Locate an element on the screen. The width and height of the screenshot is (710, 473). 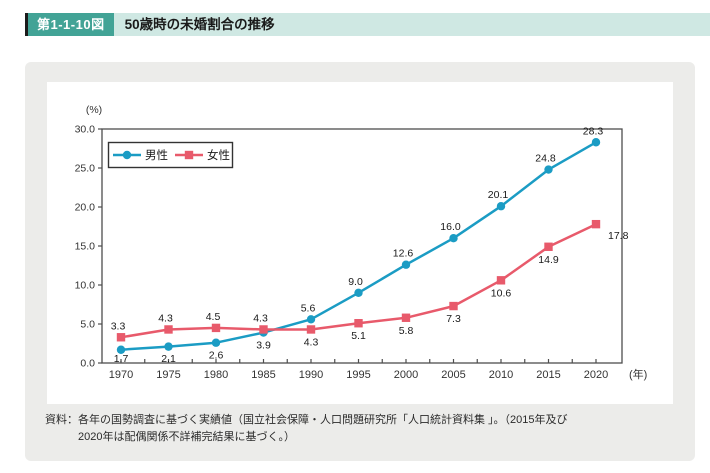
x-tick-label: 1980 is located at coordinates (216, 375).